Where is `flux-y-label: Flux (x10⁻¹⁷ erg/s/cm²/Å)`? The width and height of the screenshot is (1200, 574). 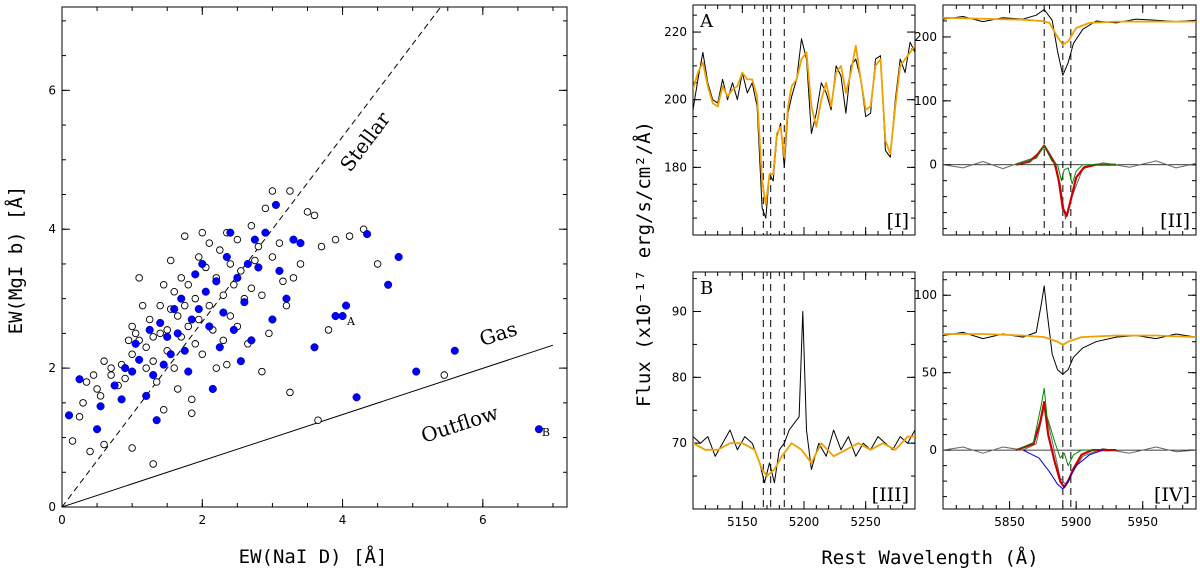
flux-y-label: Flux (x10⁻¹⁷ erg/s/cm²/Å) is located at coordinates (643, 264).